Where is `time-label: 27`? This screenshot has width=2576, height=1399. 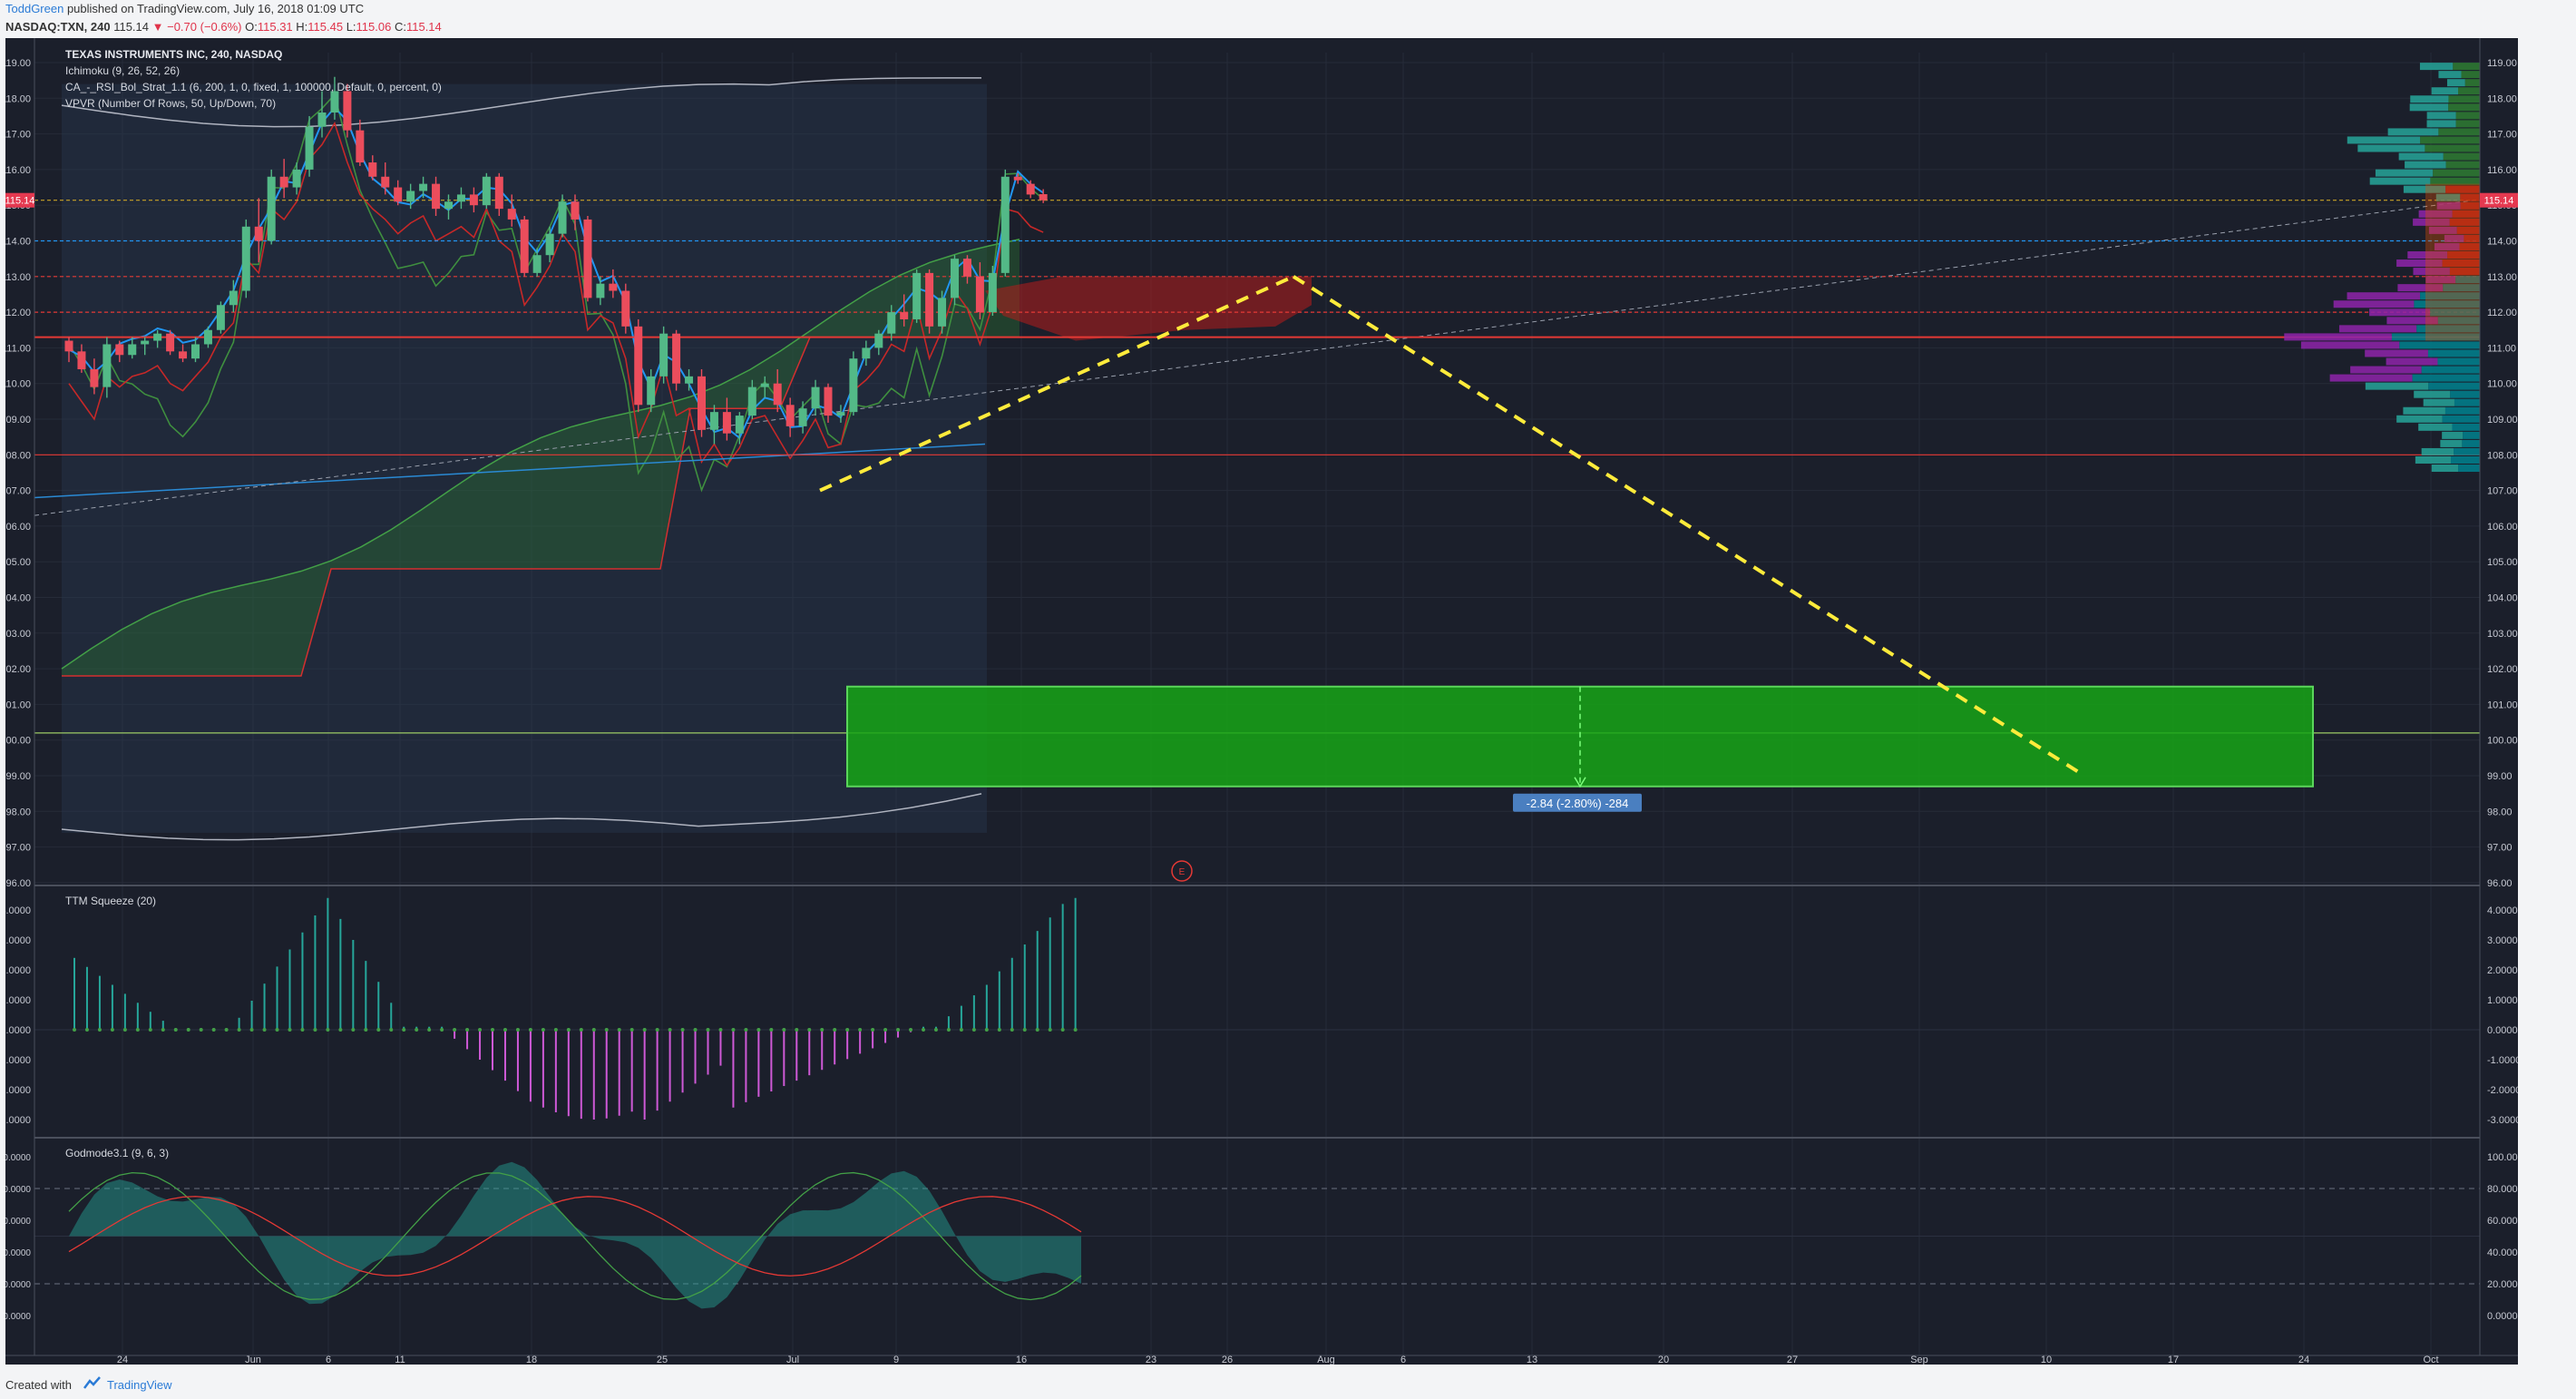 time-label: 27 is located at coordinates (1792, 1360).